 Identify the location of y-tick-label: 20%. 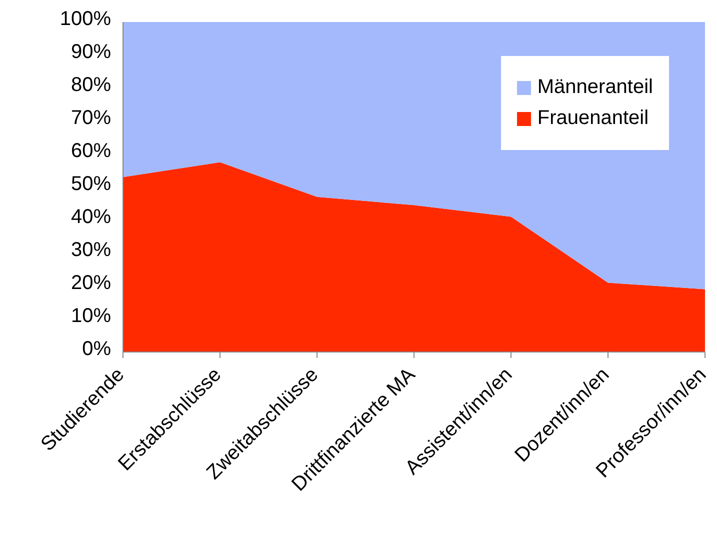
(91, 283).